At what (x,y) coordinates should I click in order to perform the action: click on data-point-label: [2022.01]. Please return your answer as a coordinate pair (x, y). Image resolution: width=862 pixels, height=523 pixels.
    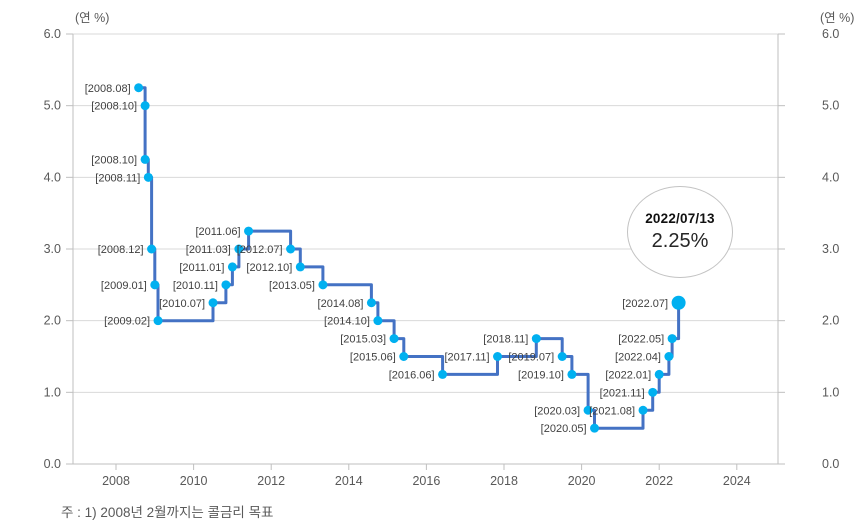
    Looking at the image, I should click on (628, 375).